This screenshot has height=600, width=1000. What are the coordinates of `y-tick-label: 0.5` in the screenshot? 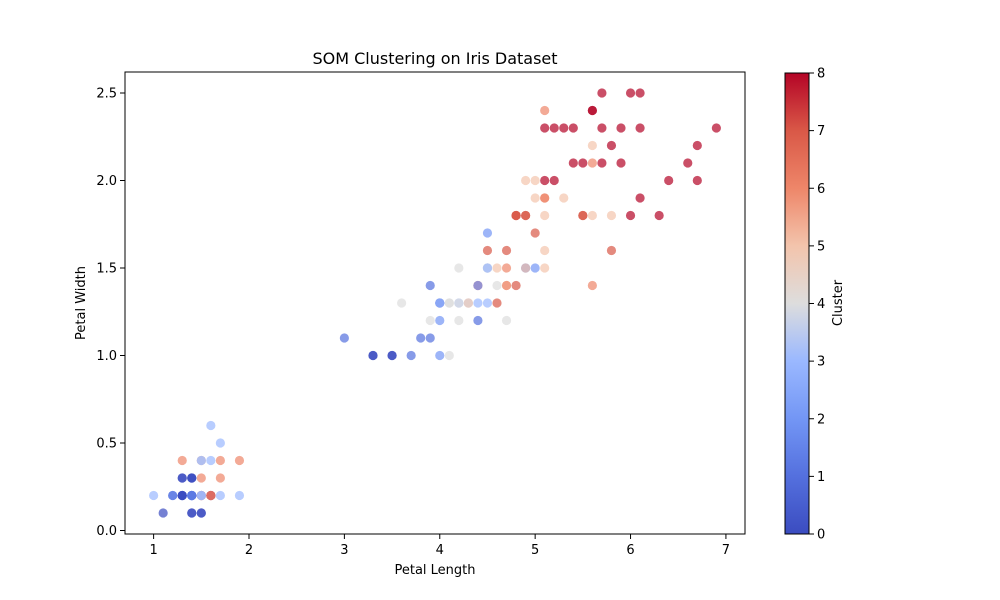 It's located at (106, 444).